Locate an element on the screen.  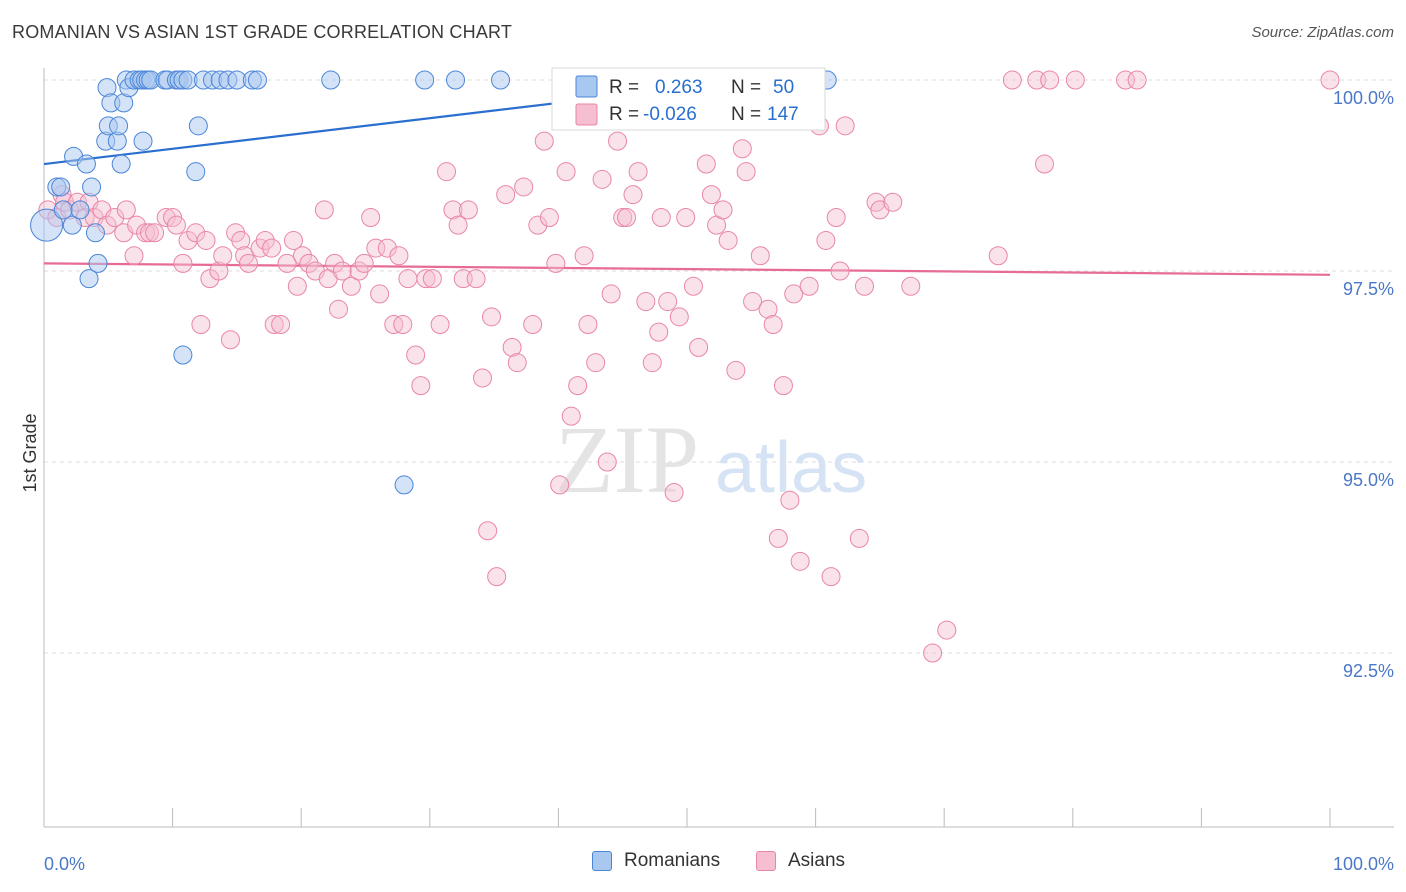
asians-trend-line is located at coordinates (687, 269).